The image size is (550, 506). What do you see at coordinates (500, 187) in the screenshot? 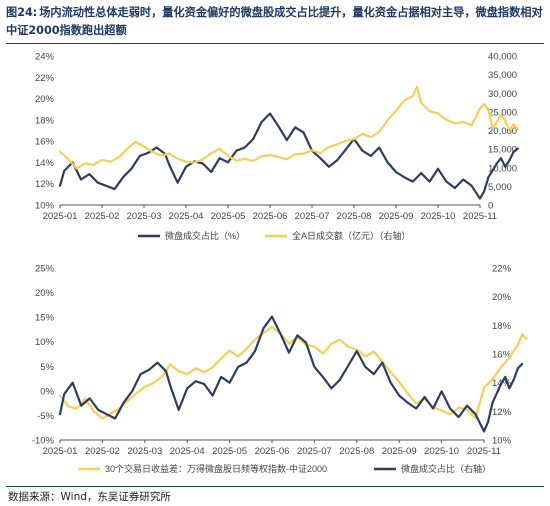
I see `y-right-tick-label: 5,000` at bounding box center [500, 187].